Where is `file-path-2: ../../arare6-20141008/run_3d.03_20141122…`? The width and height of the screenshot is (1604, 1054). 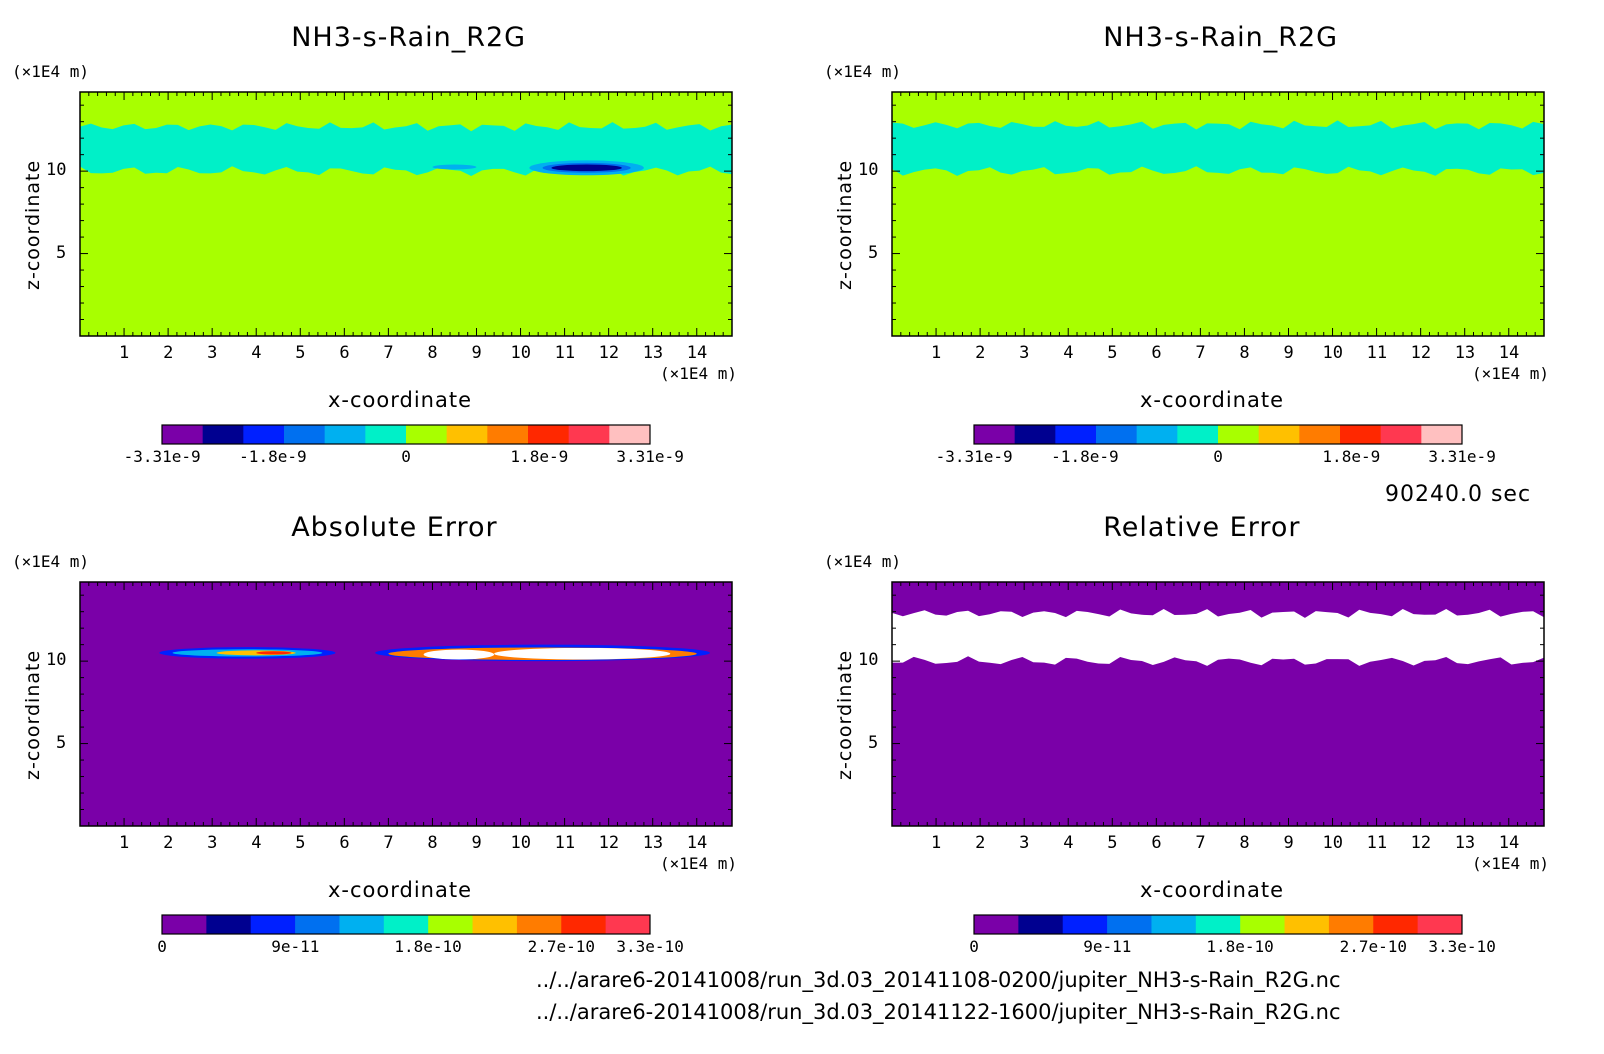 file-path-2: ../../arare6-20141008/run_3d.03_20141122… is located at coordinates (938, 1012).